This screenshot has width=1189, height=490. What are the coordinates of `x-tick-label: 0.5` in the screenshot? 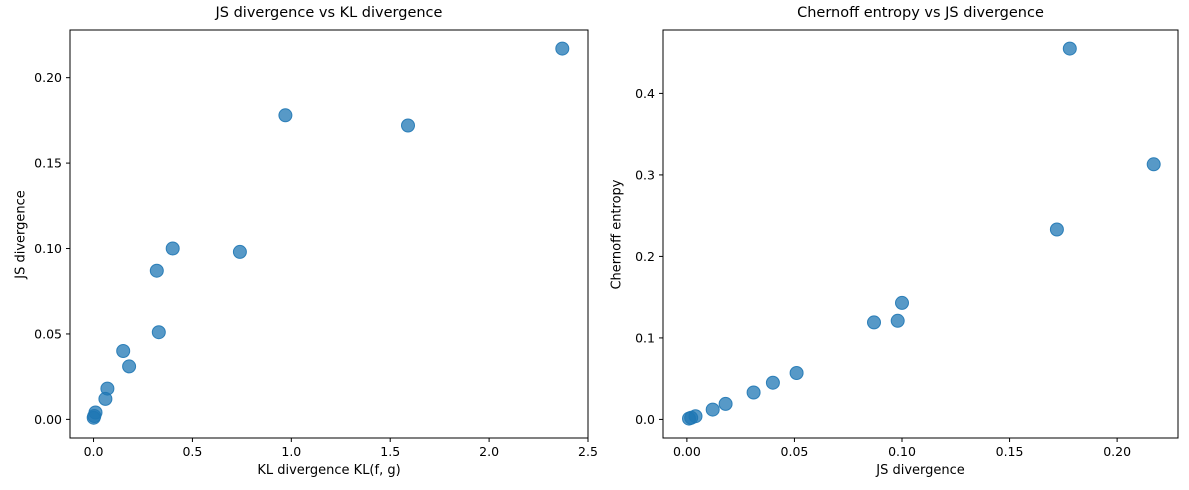 It's located at (192, 451).